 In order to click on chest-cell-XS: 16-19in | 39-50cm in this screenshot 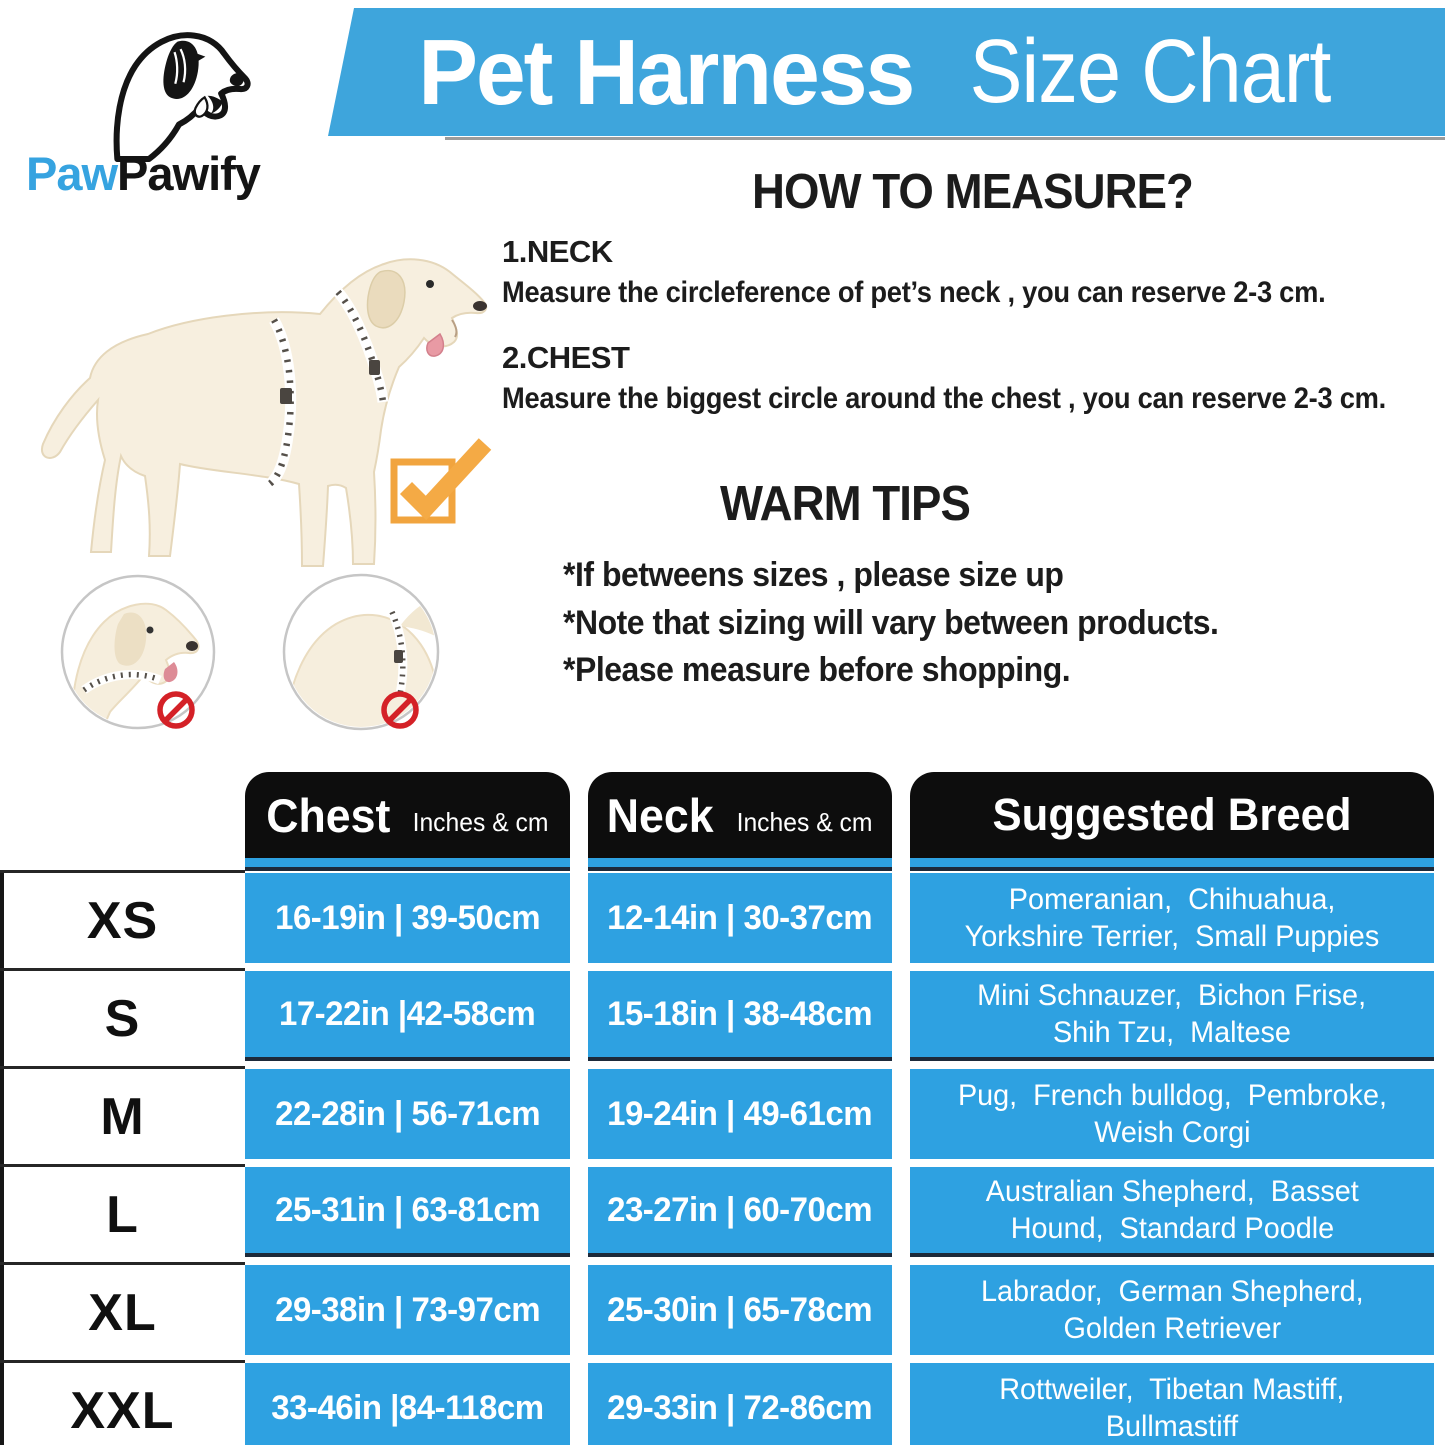, I will do `click(407, 919)`.